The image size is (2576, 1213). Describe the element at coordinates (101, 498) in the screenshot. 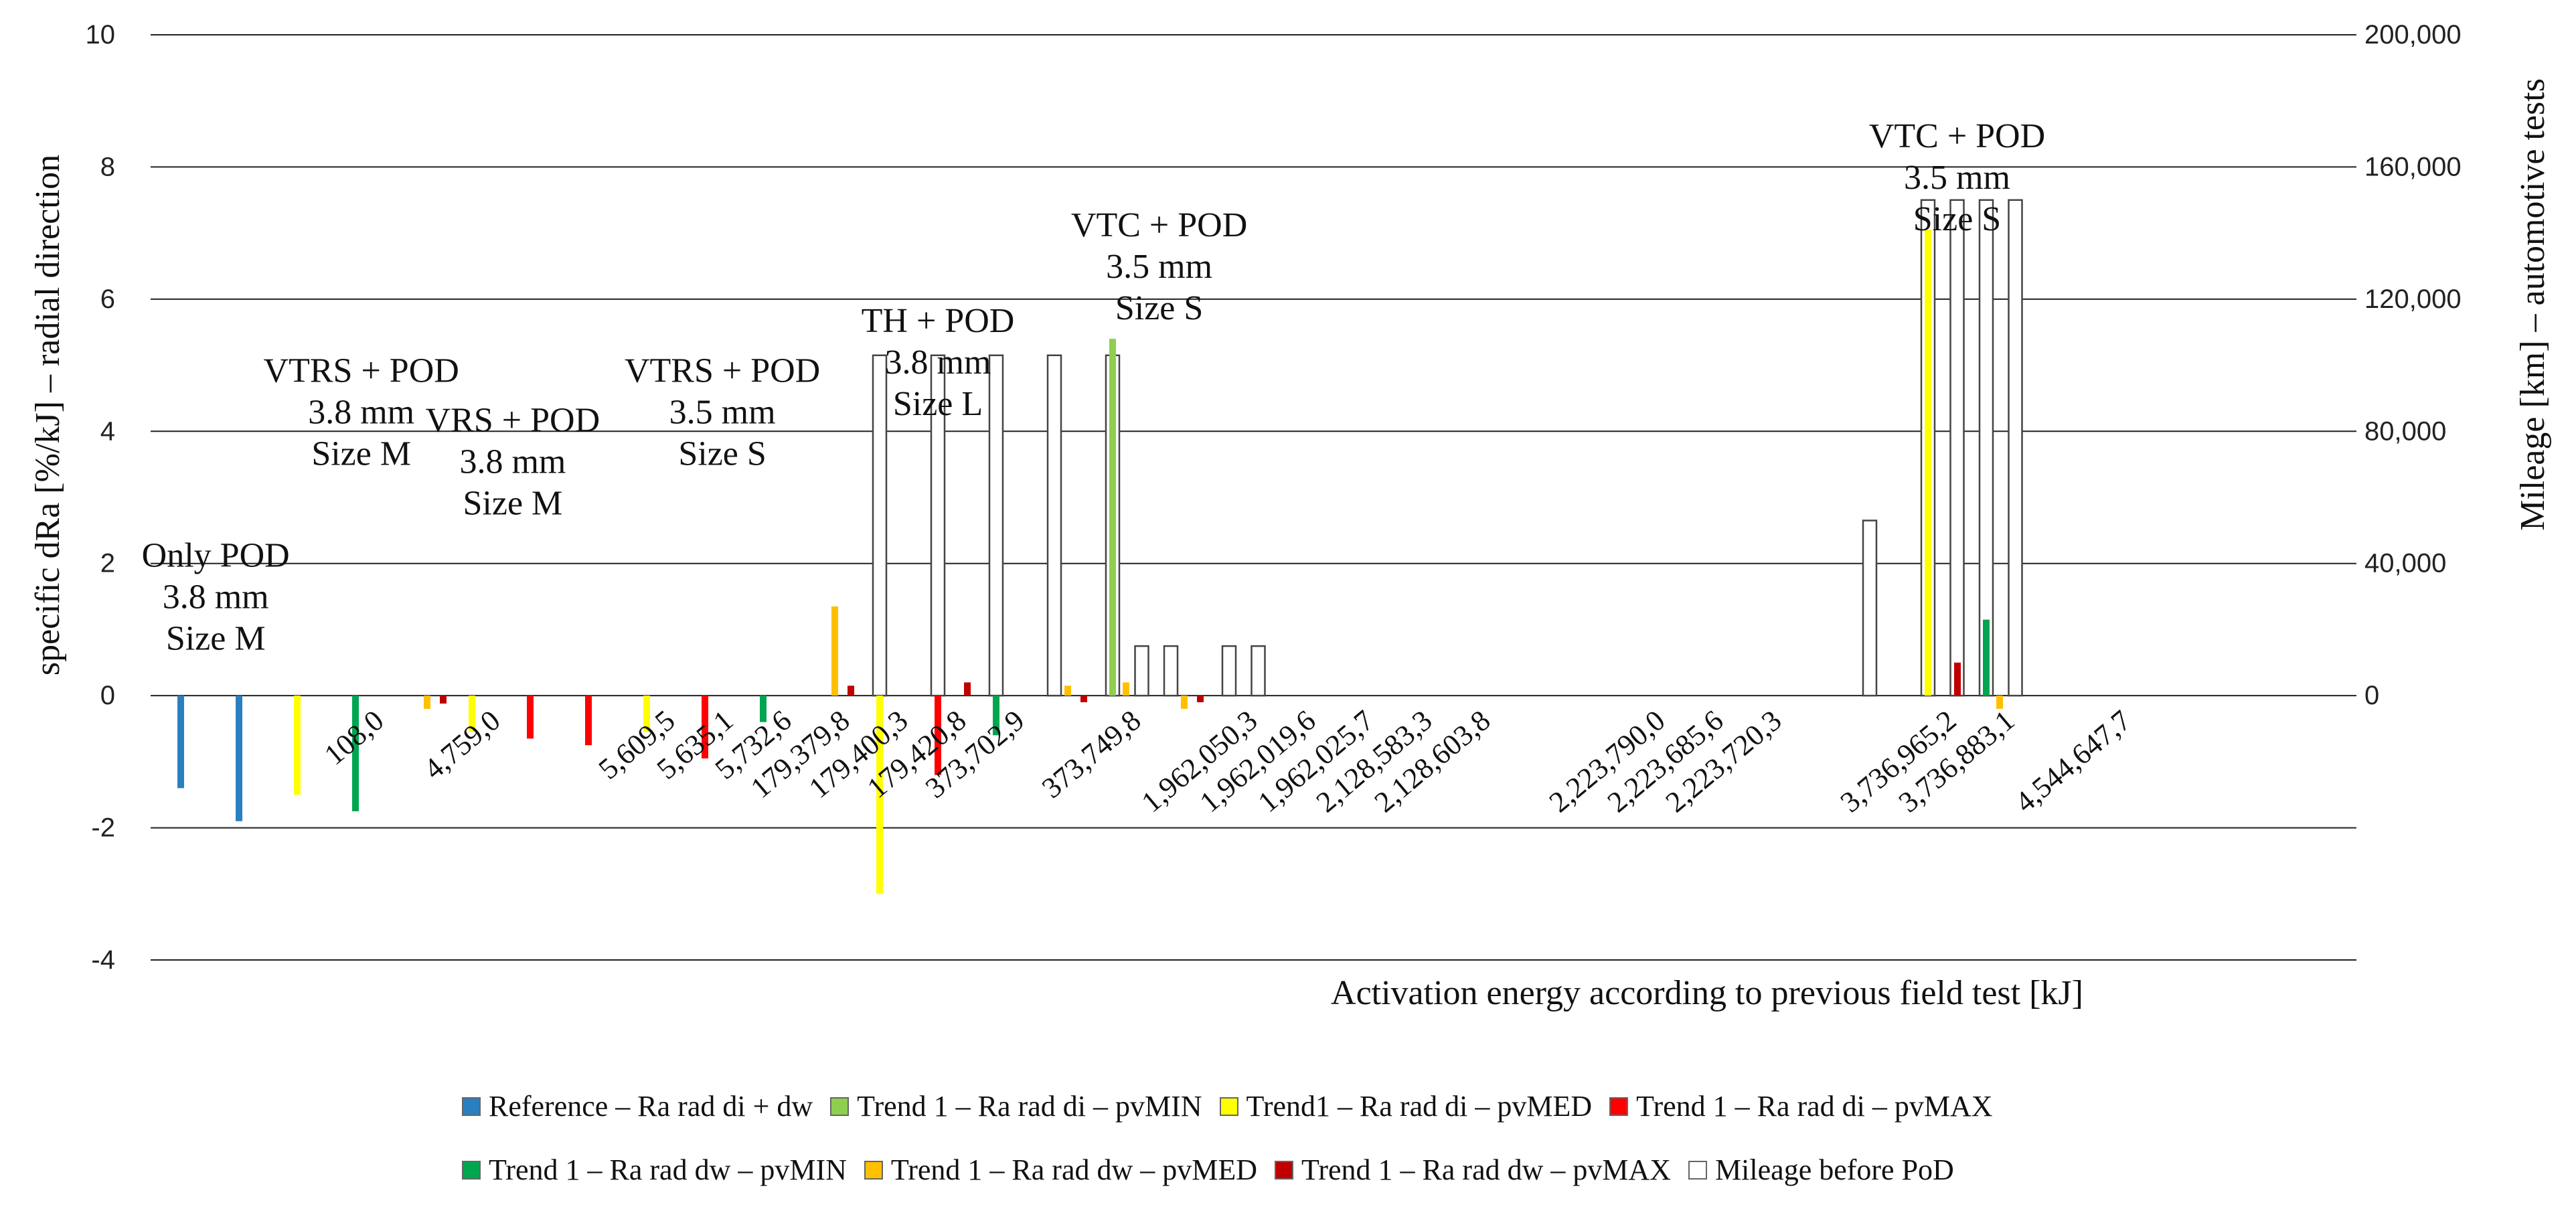

I see `left-axis-ticks: -4 -2 0 2 4 6 8 10` at that location.